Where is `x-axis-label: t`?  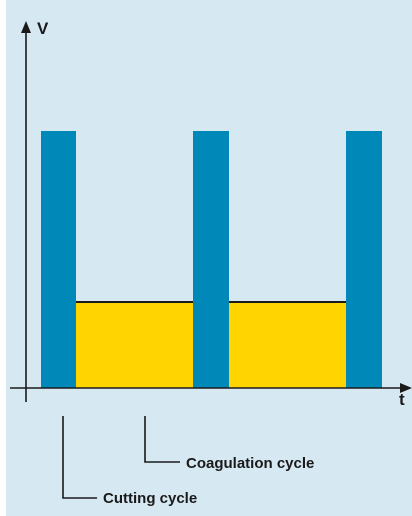
x-axis-label: t is located at coordinates (402, 399).